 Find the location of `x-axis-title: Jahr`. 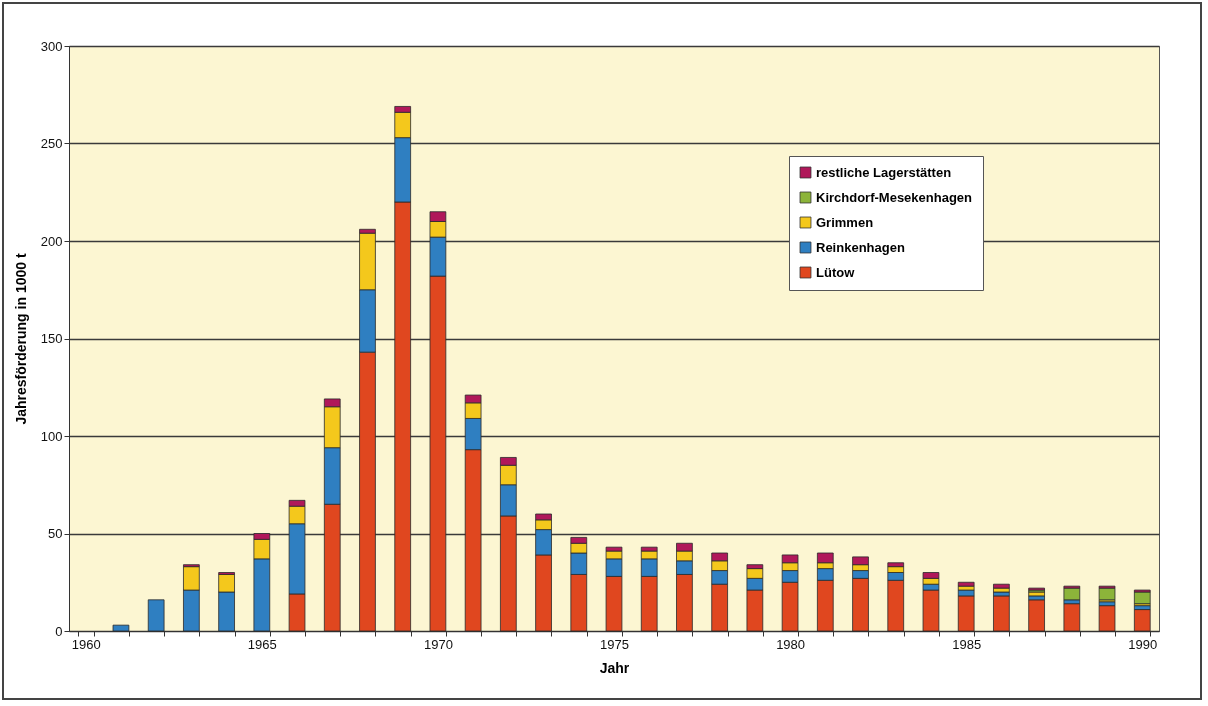

x-axis-title: Jahr is located at coordinates (614, 667).